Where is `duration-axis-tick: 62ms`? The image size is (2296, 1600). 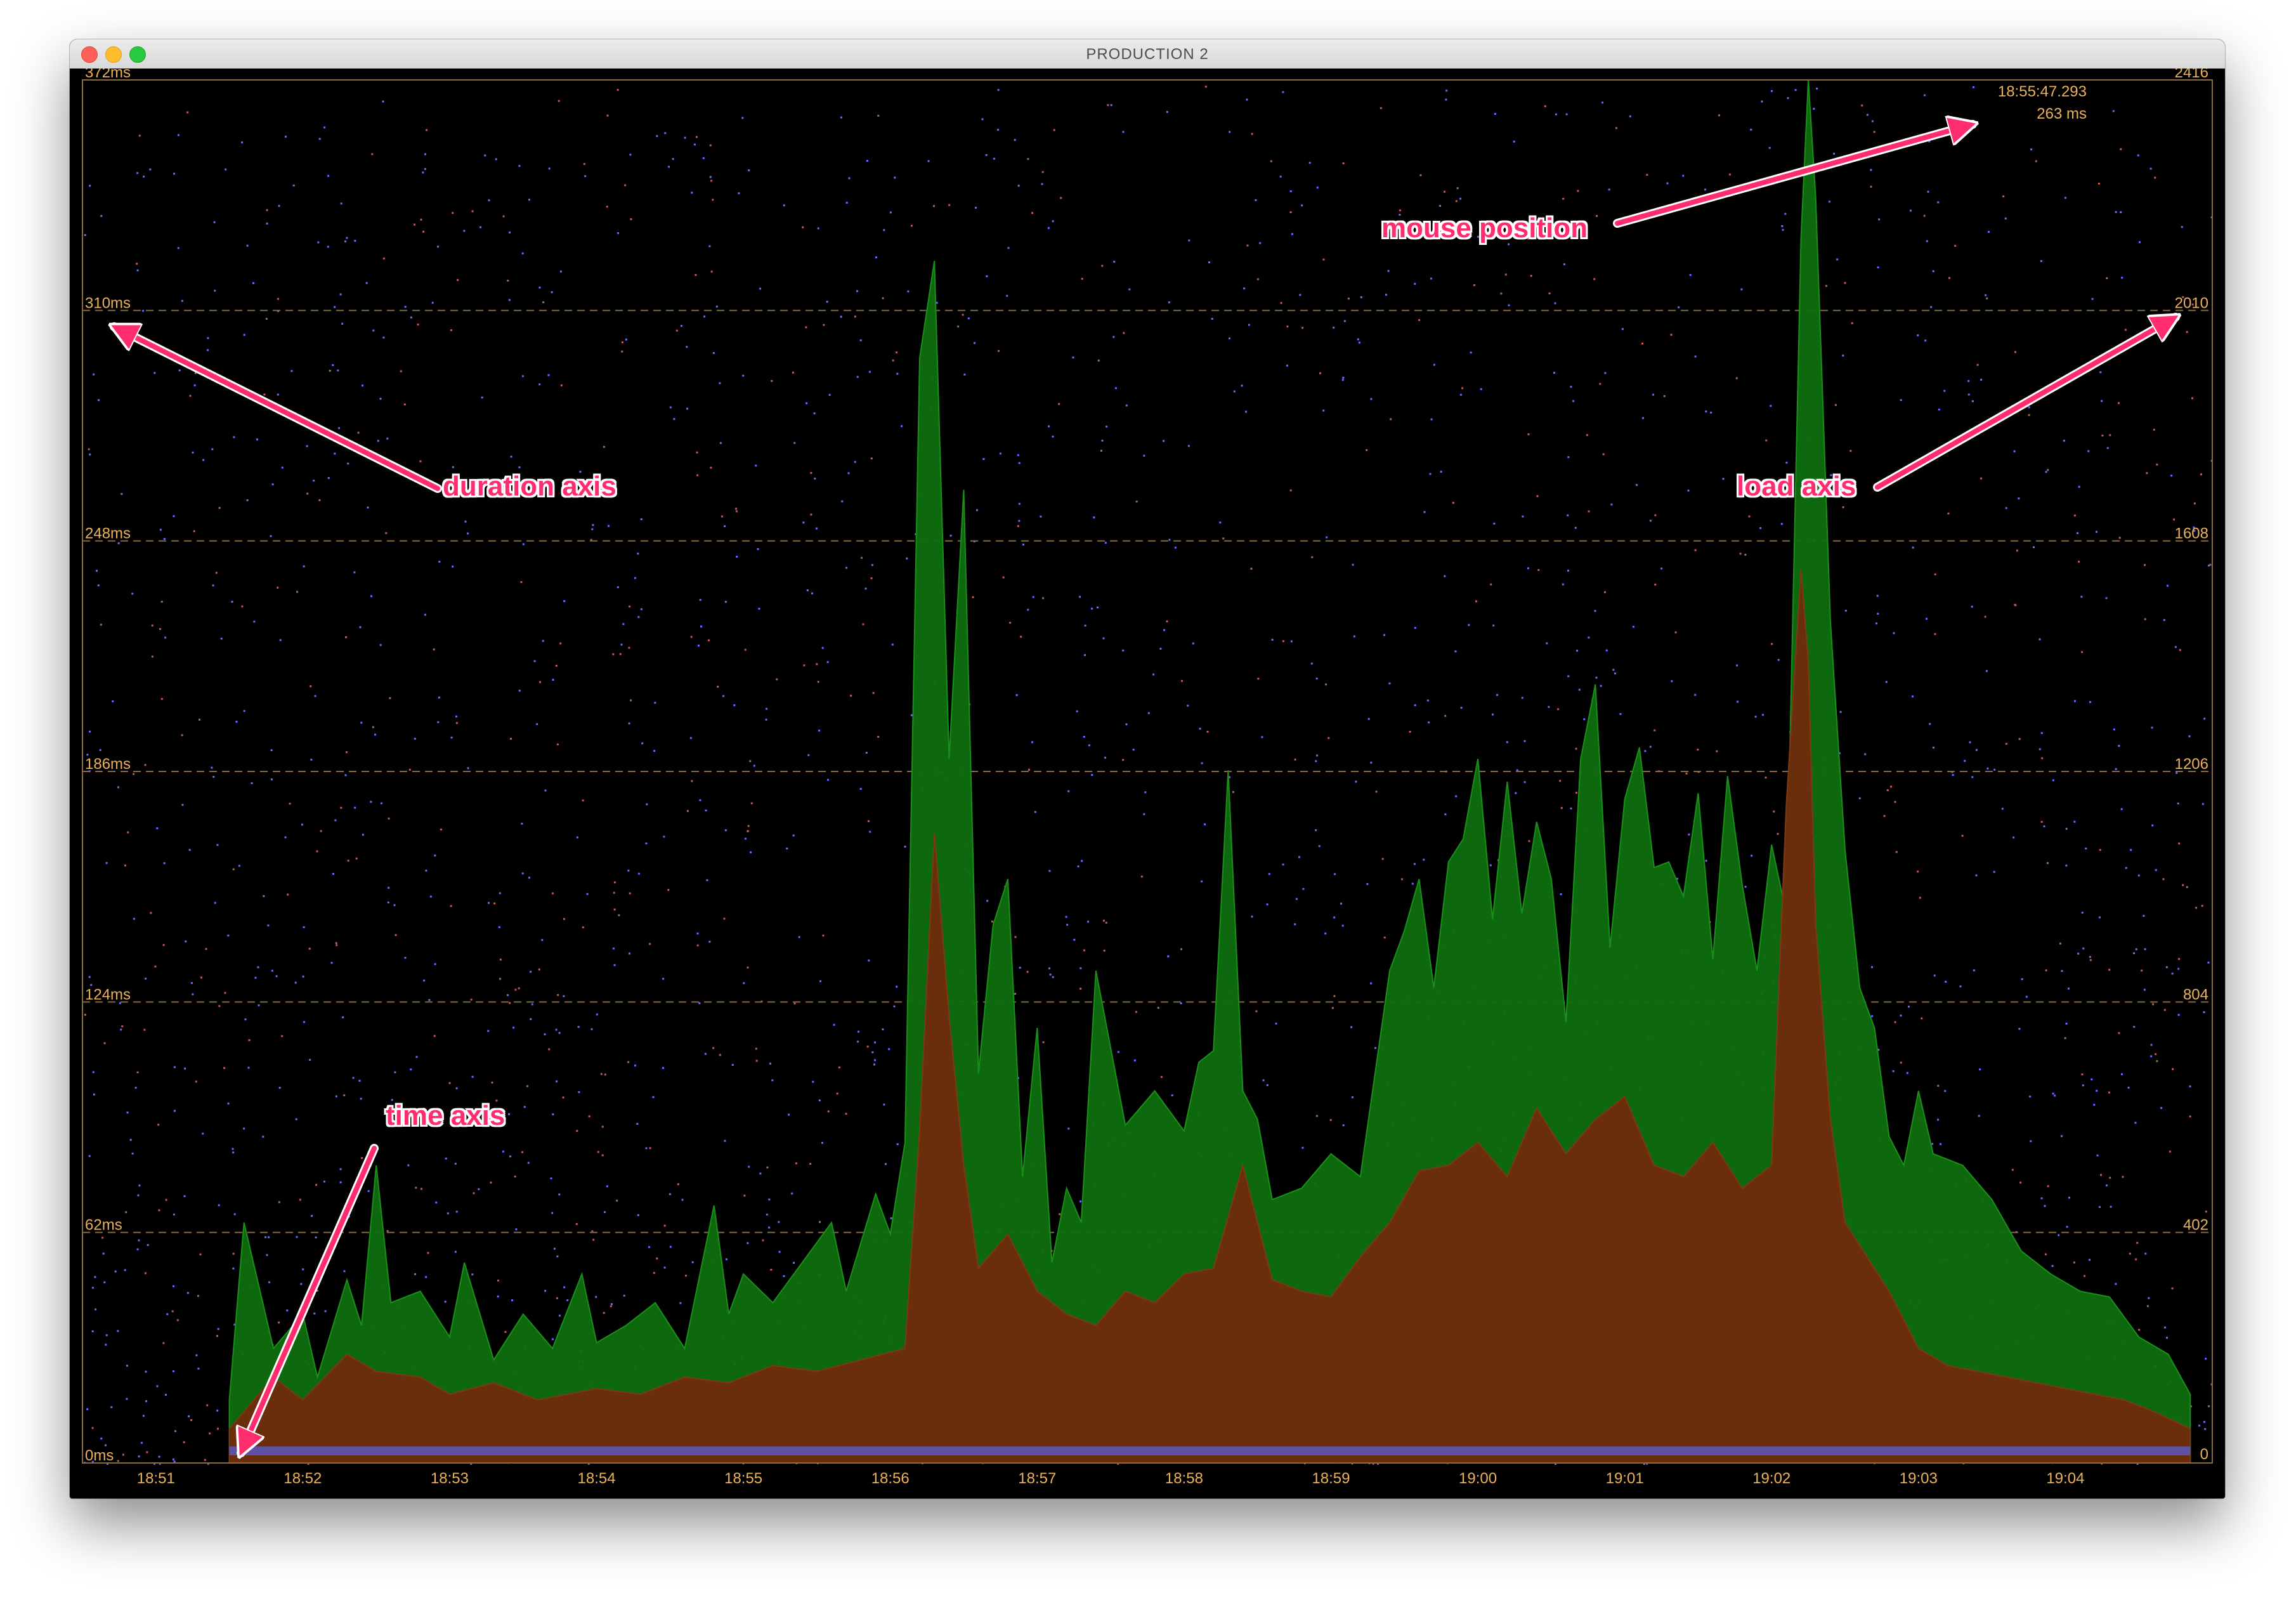 duration-axis-tick: 62ms is located at coordinates (104, 1225).